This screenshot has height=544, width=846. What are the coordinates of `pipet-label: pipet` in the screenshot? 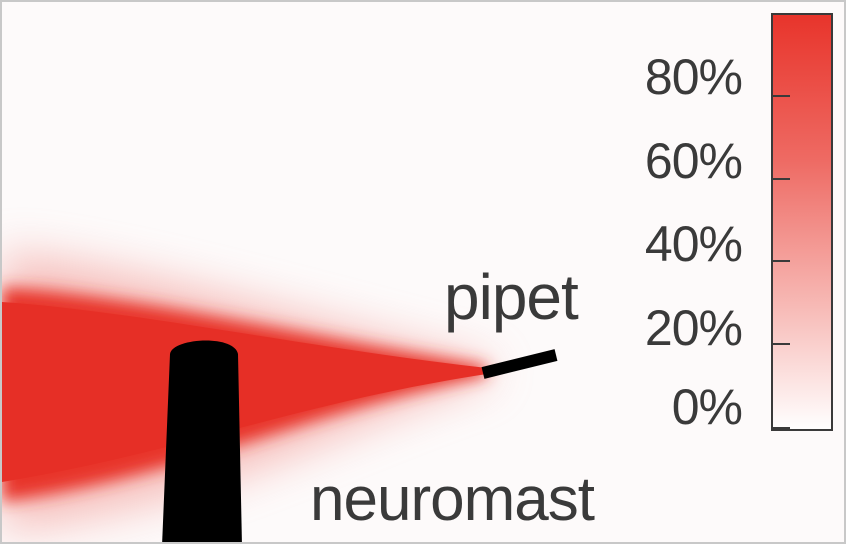 It's located at (511, 297).